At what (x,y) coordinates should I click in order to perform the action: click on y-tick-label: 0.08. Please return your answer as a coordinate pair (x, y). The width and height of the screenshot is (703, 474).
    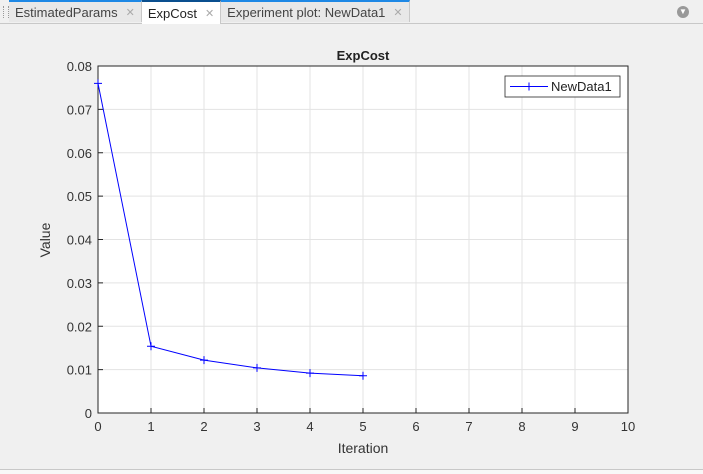
    Looking at the image, I should click on (79, 66).